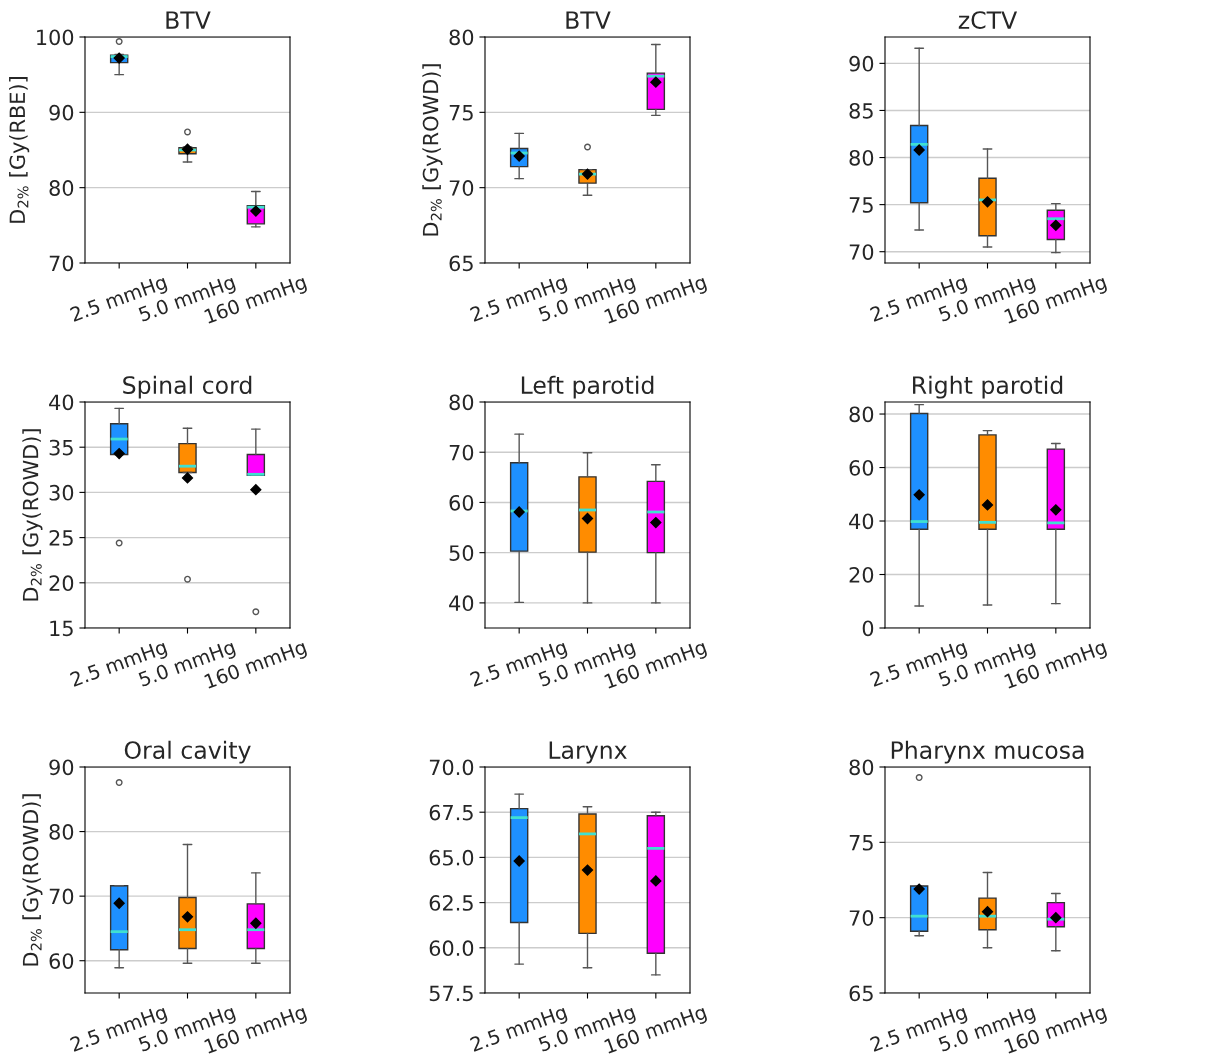 The width and height of the screenshot is (1205, 1063). I want to click on y-tick-label: 57.5, so click(451, 993).